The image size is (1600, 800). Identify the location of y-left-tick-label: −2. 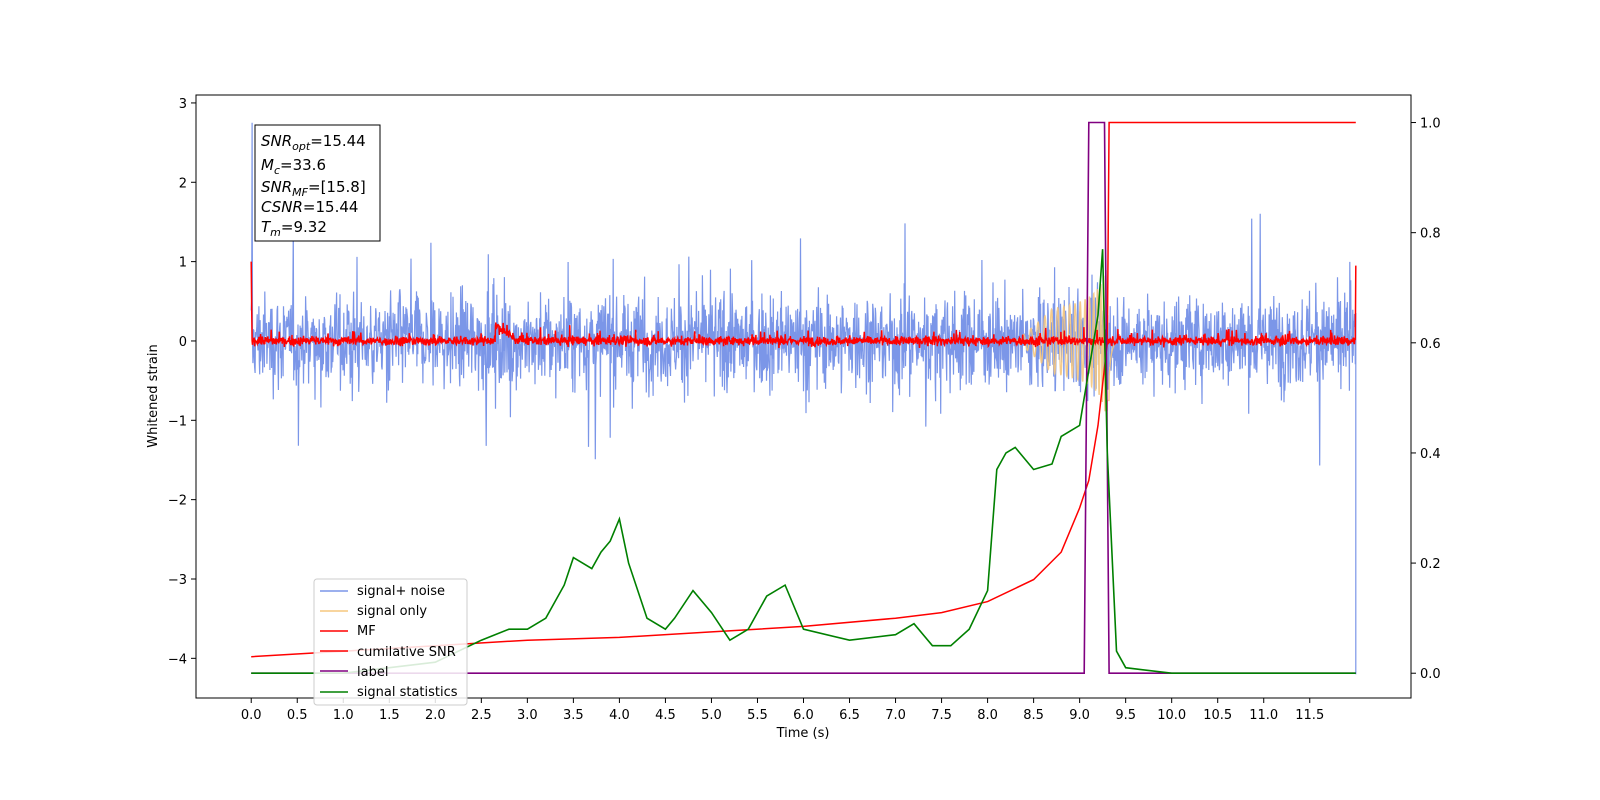
(177, 501).